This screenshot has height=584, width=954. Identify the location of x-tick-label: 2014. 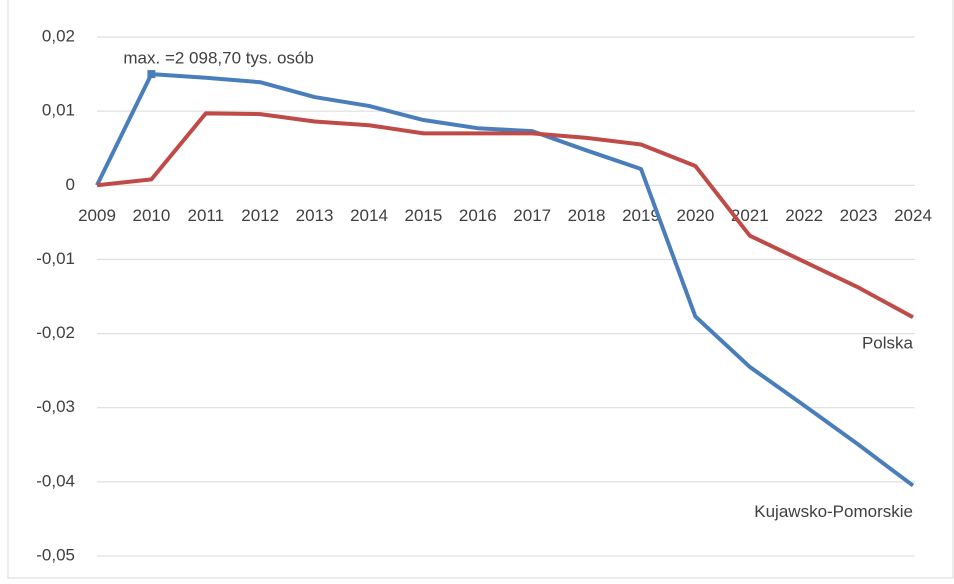
(369, 215).